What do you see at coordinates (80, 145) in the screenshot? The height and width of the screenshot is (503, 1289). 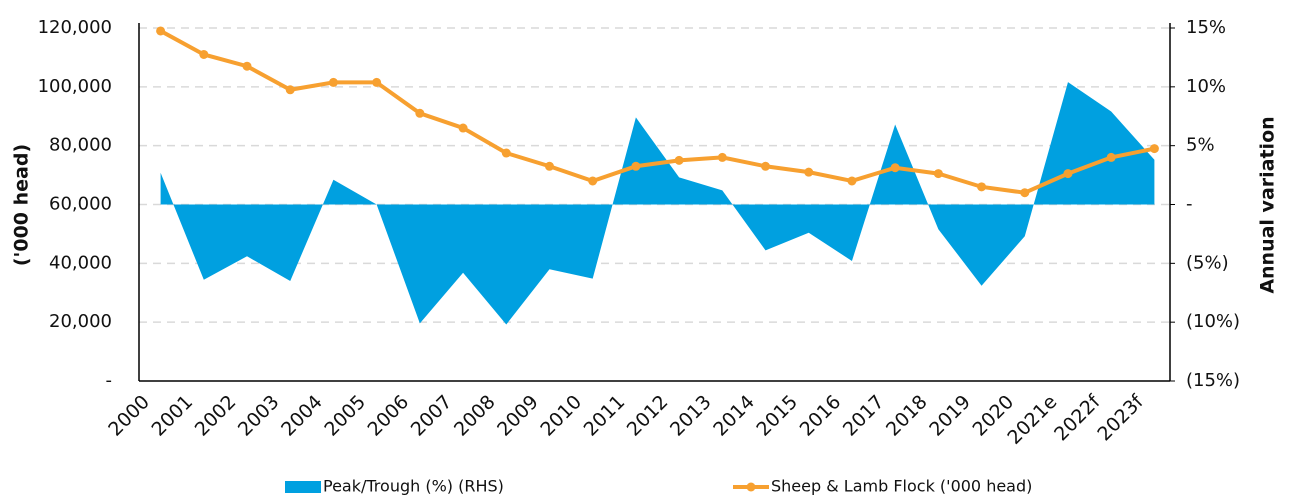 I see `y-tick-label: 80,000` at bounding box center [80, 145].